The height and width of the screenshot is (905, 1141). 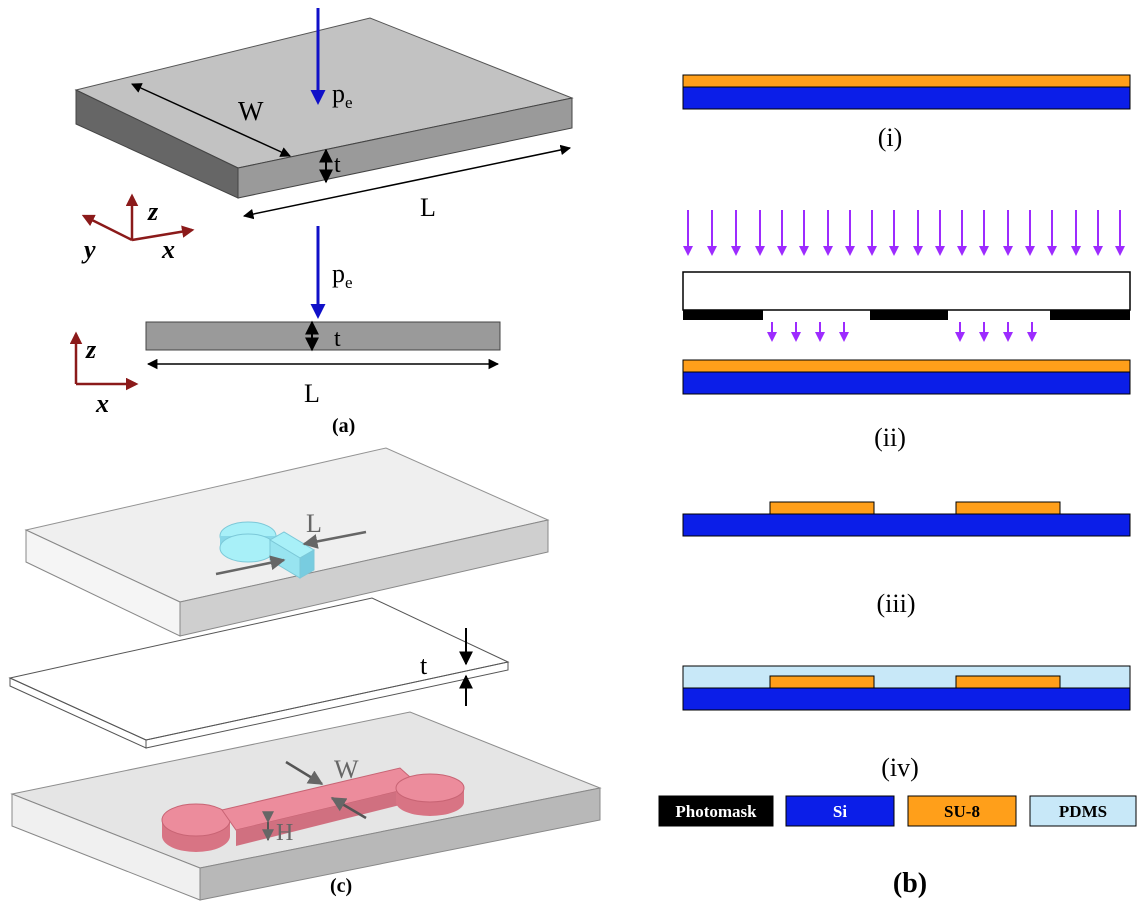 I want to click on step-iv-stack, so click(x=906, y=688).